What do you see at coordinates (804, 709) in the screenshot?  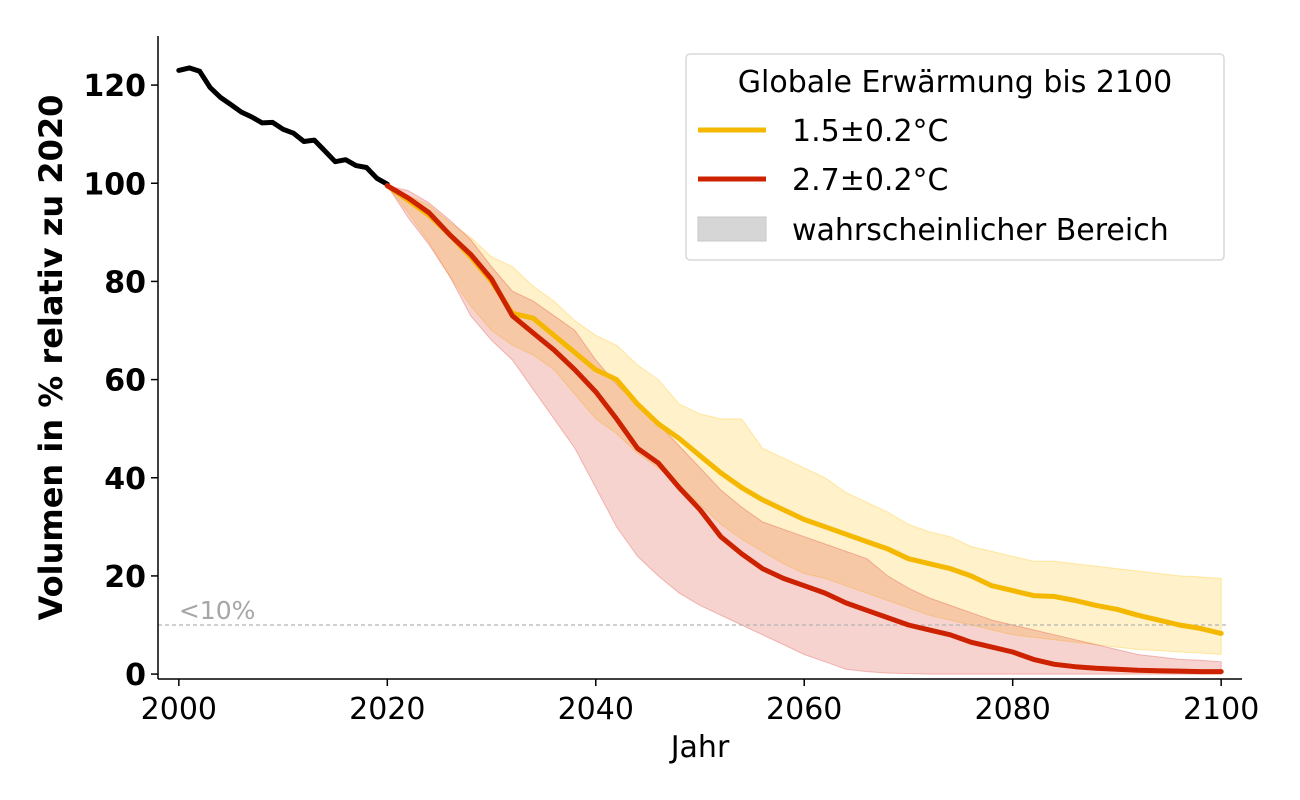 I see `x-tick-label: 2060` at bounding box center [804, 709].